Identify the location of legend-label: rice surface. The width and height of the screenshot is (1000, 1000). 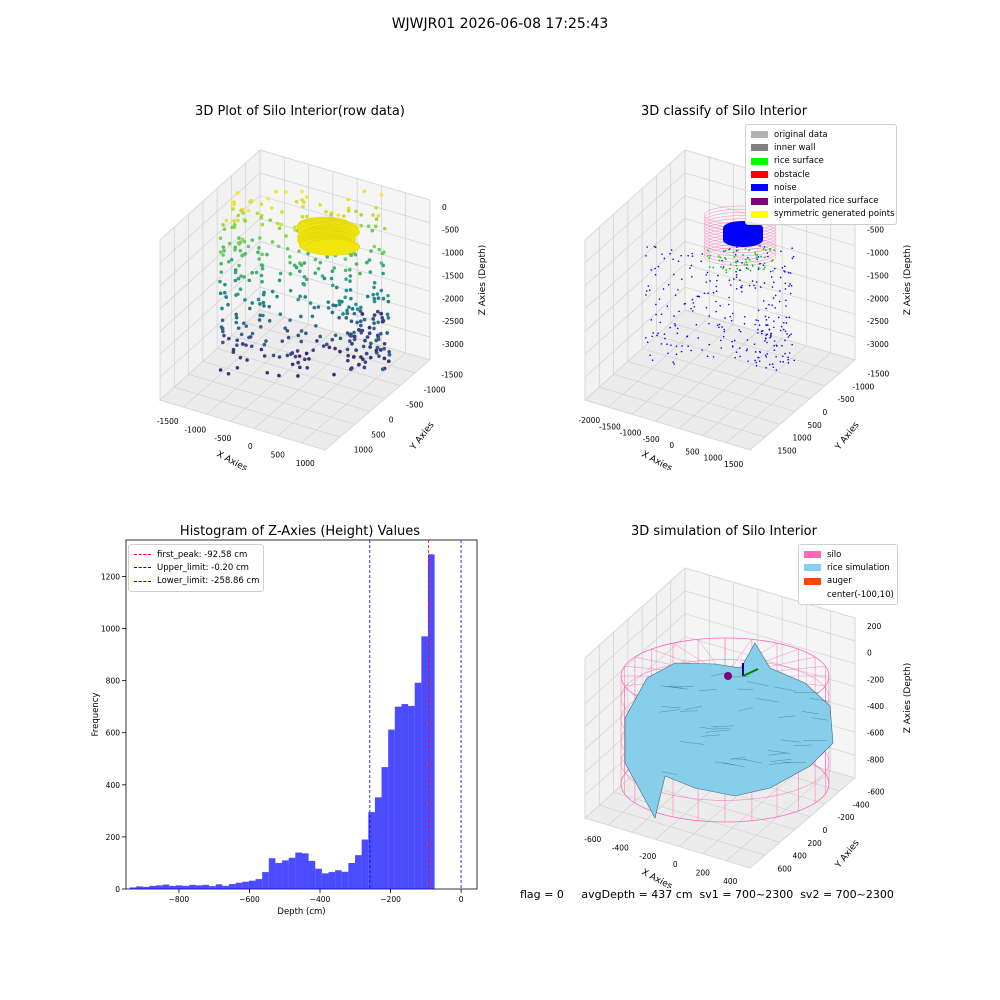
(799, 161).